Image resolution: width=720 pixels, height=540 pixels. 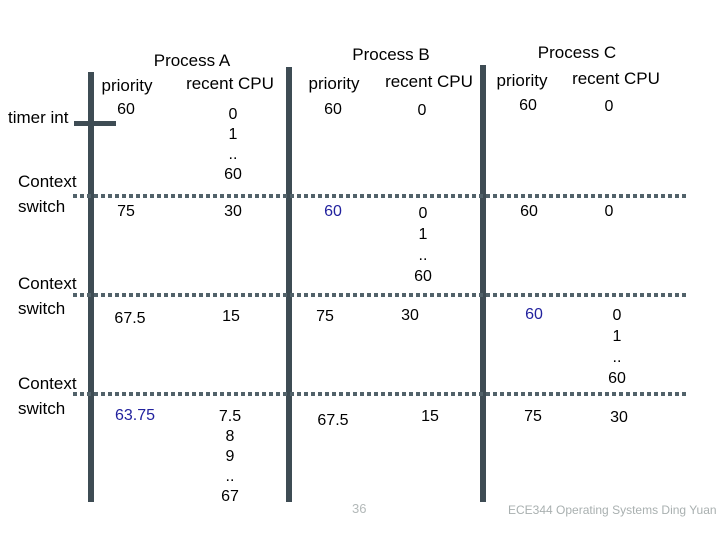 What do you see at coordinates (577, 52) in the screenshot?
I see `process-c-title: Process C` at bounding box center [577, 52].